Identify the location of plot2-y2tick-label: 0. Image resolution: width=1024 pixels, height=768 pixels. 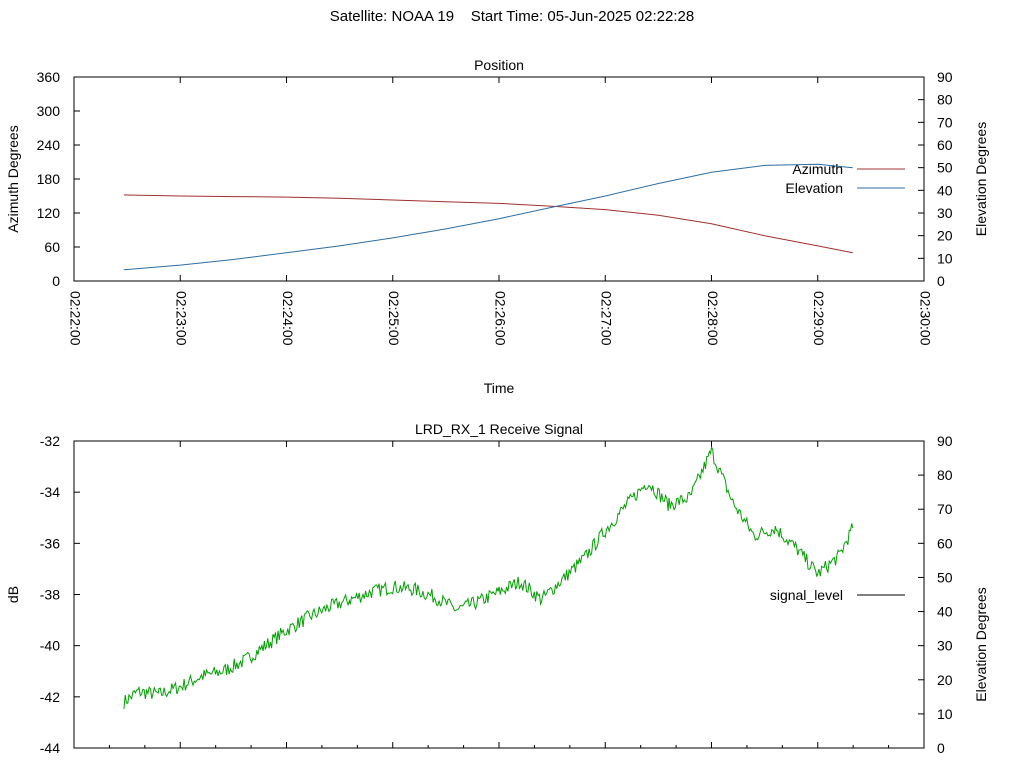
(941, 748).